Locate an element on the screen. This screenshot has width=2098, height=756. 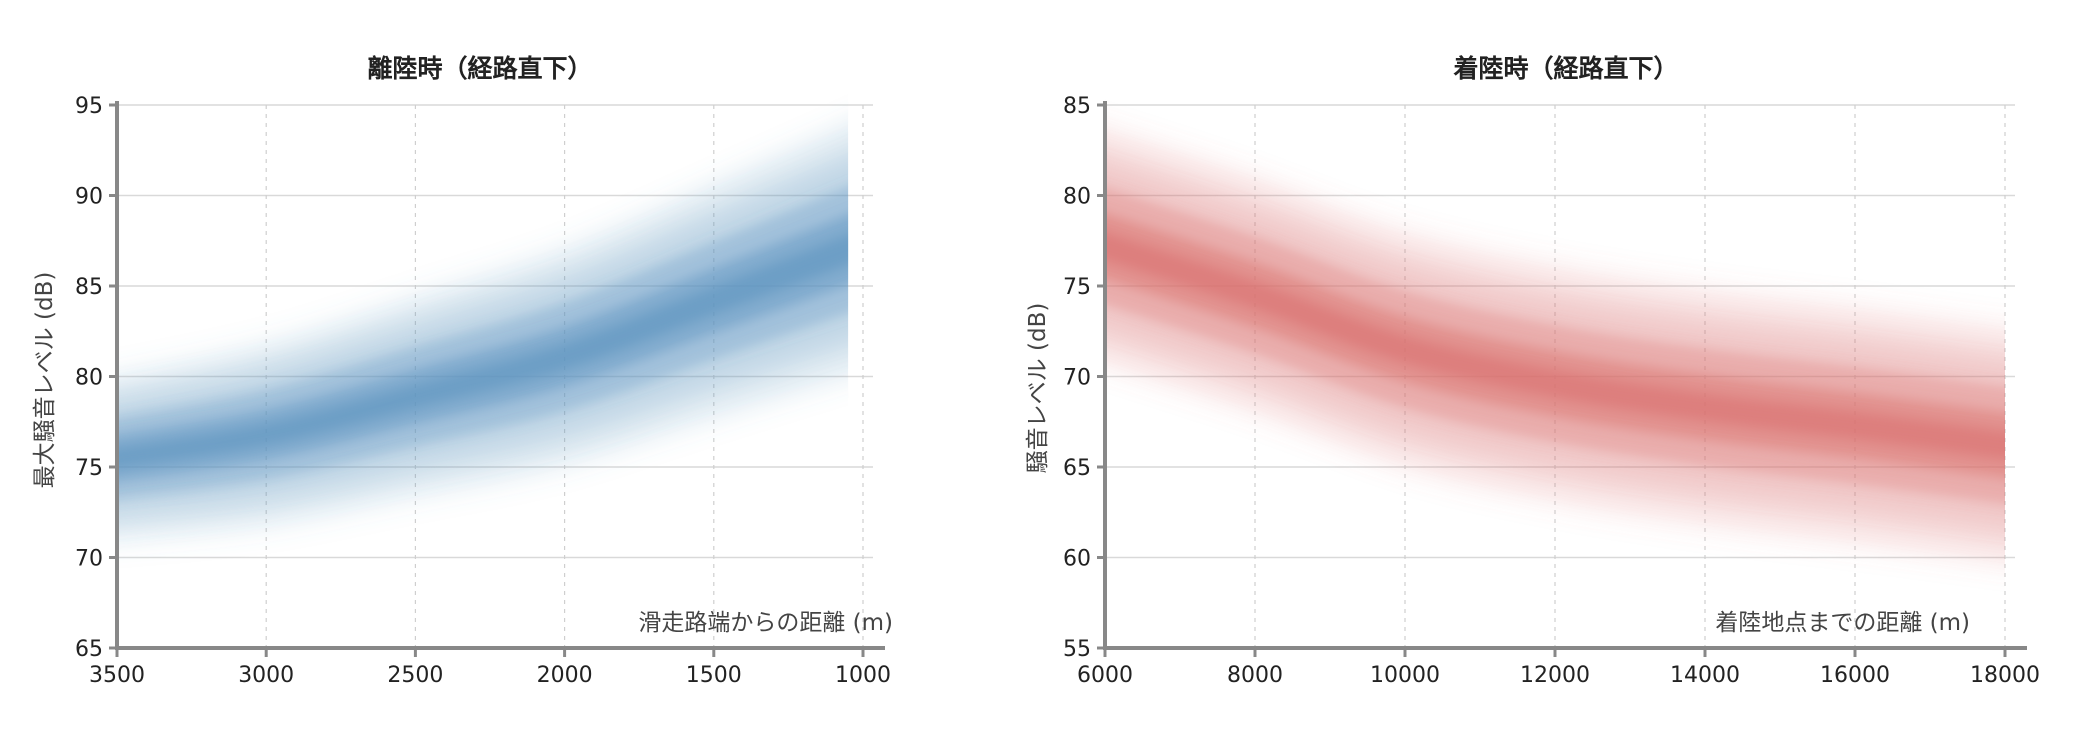
takeoff-x-axis-label: 滑走路端からの距離 (m) is located at coordinates (765, 623).